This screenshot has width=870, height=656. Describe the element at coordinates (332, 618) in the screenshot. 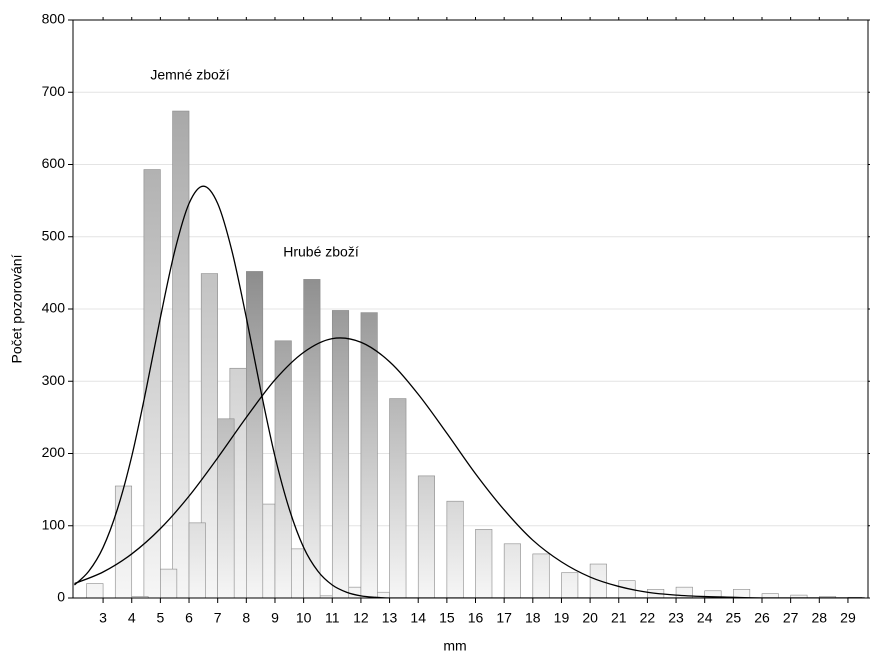

I see `x-tick-label: 11` at that location.